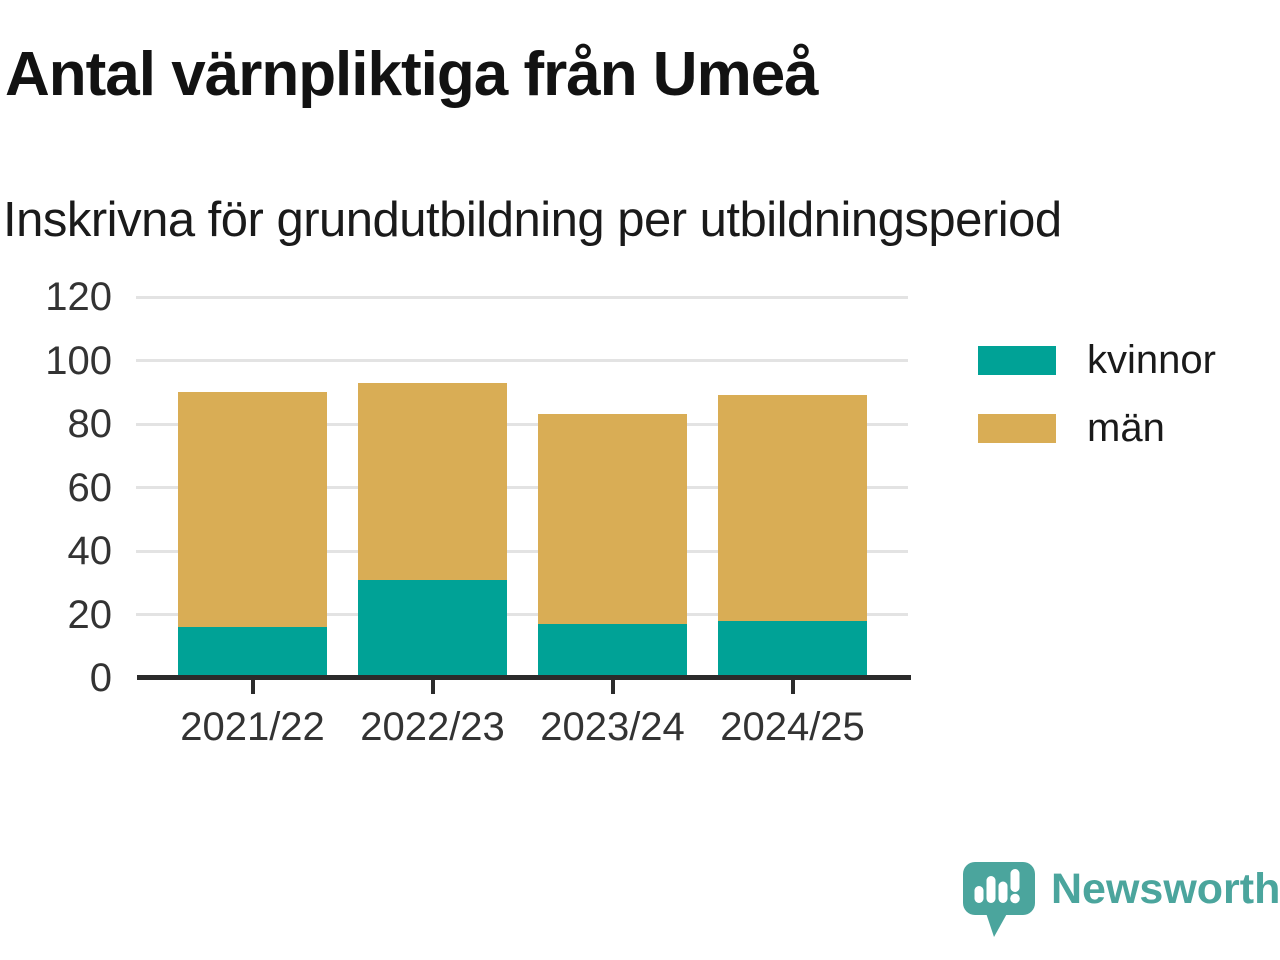  I want to click on y-tick-label: 100, so click(78, 360).